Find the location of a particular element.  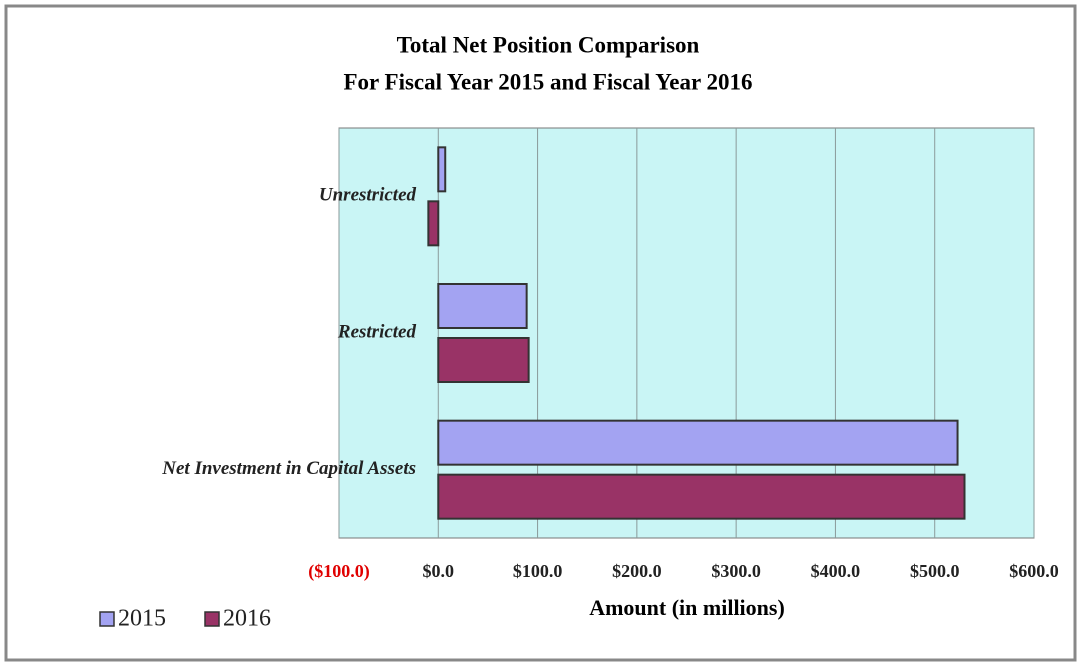

x-tick-label: $0.0 is located at coordinates (439, 571).